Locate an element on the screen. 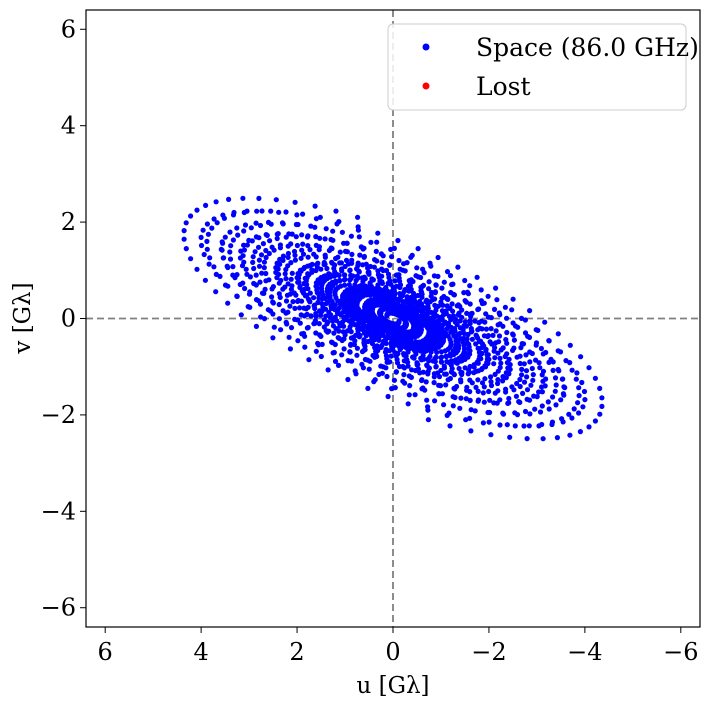 This screenshot has width=710, height=703. y-tick-label: −4 is located at coordinates (58, 511).